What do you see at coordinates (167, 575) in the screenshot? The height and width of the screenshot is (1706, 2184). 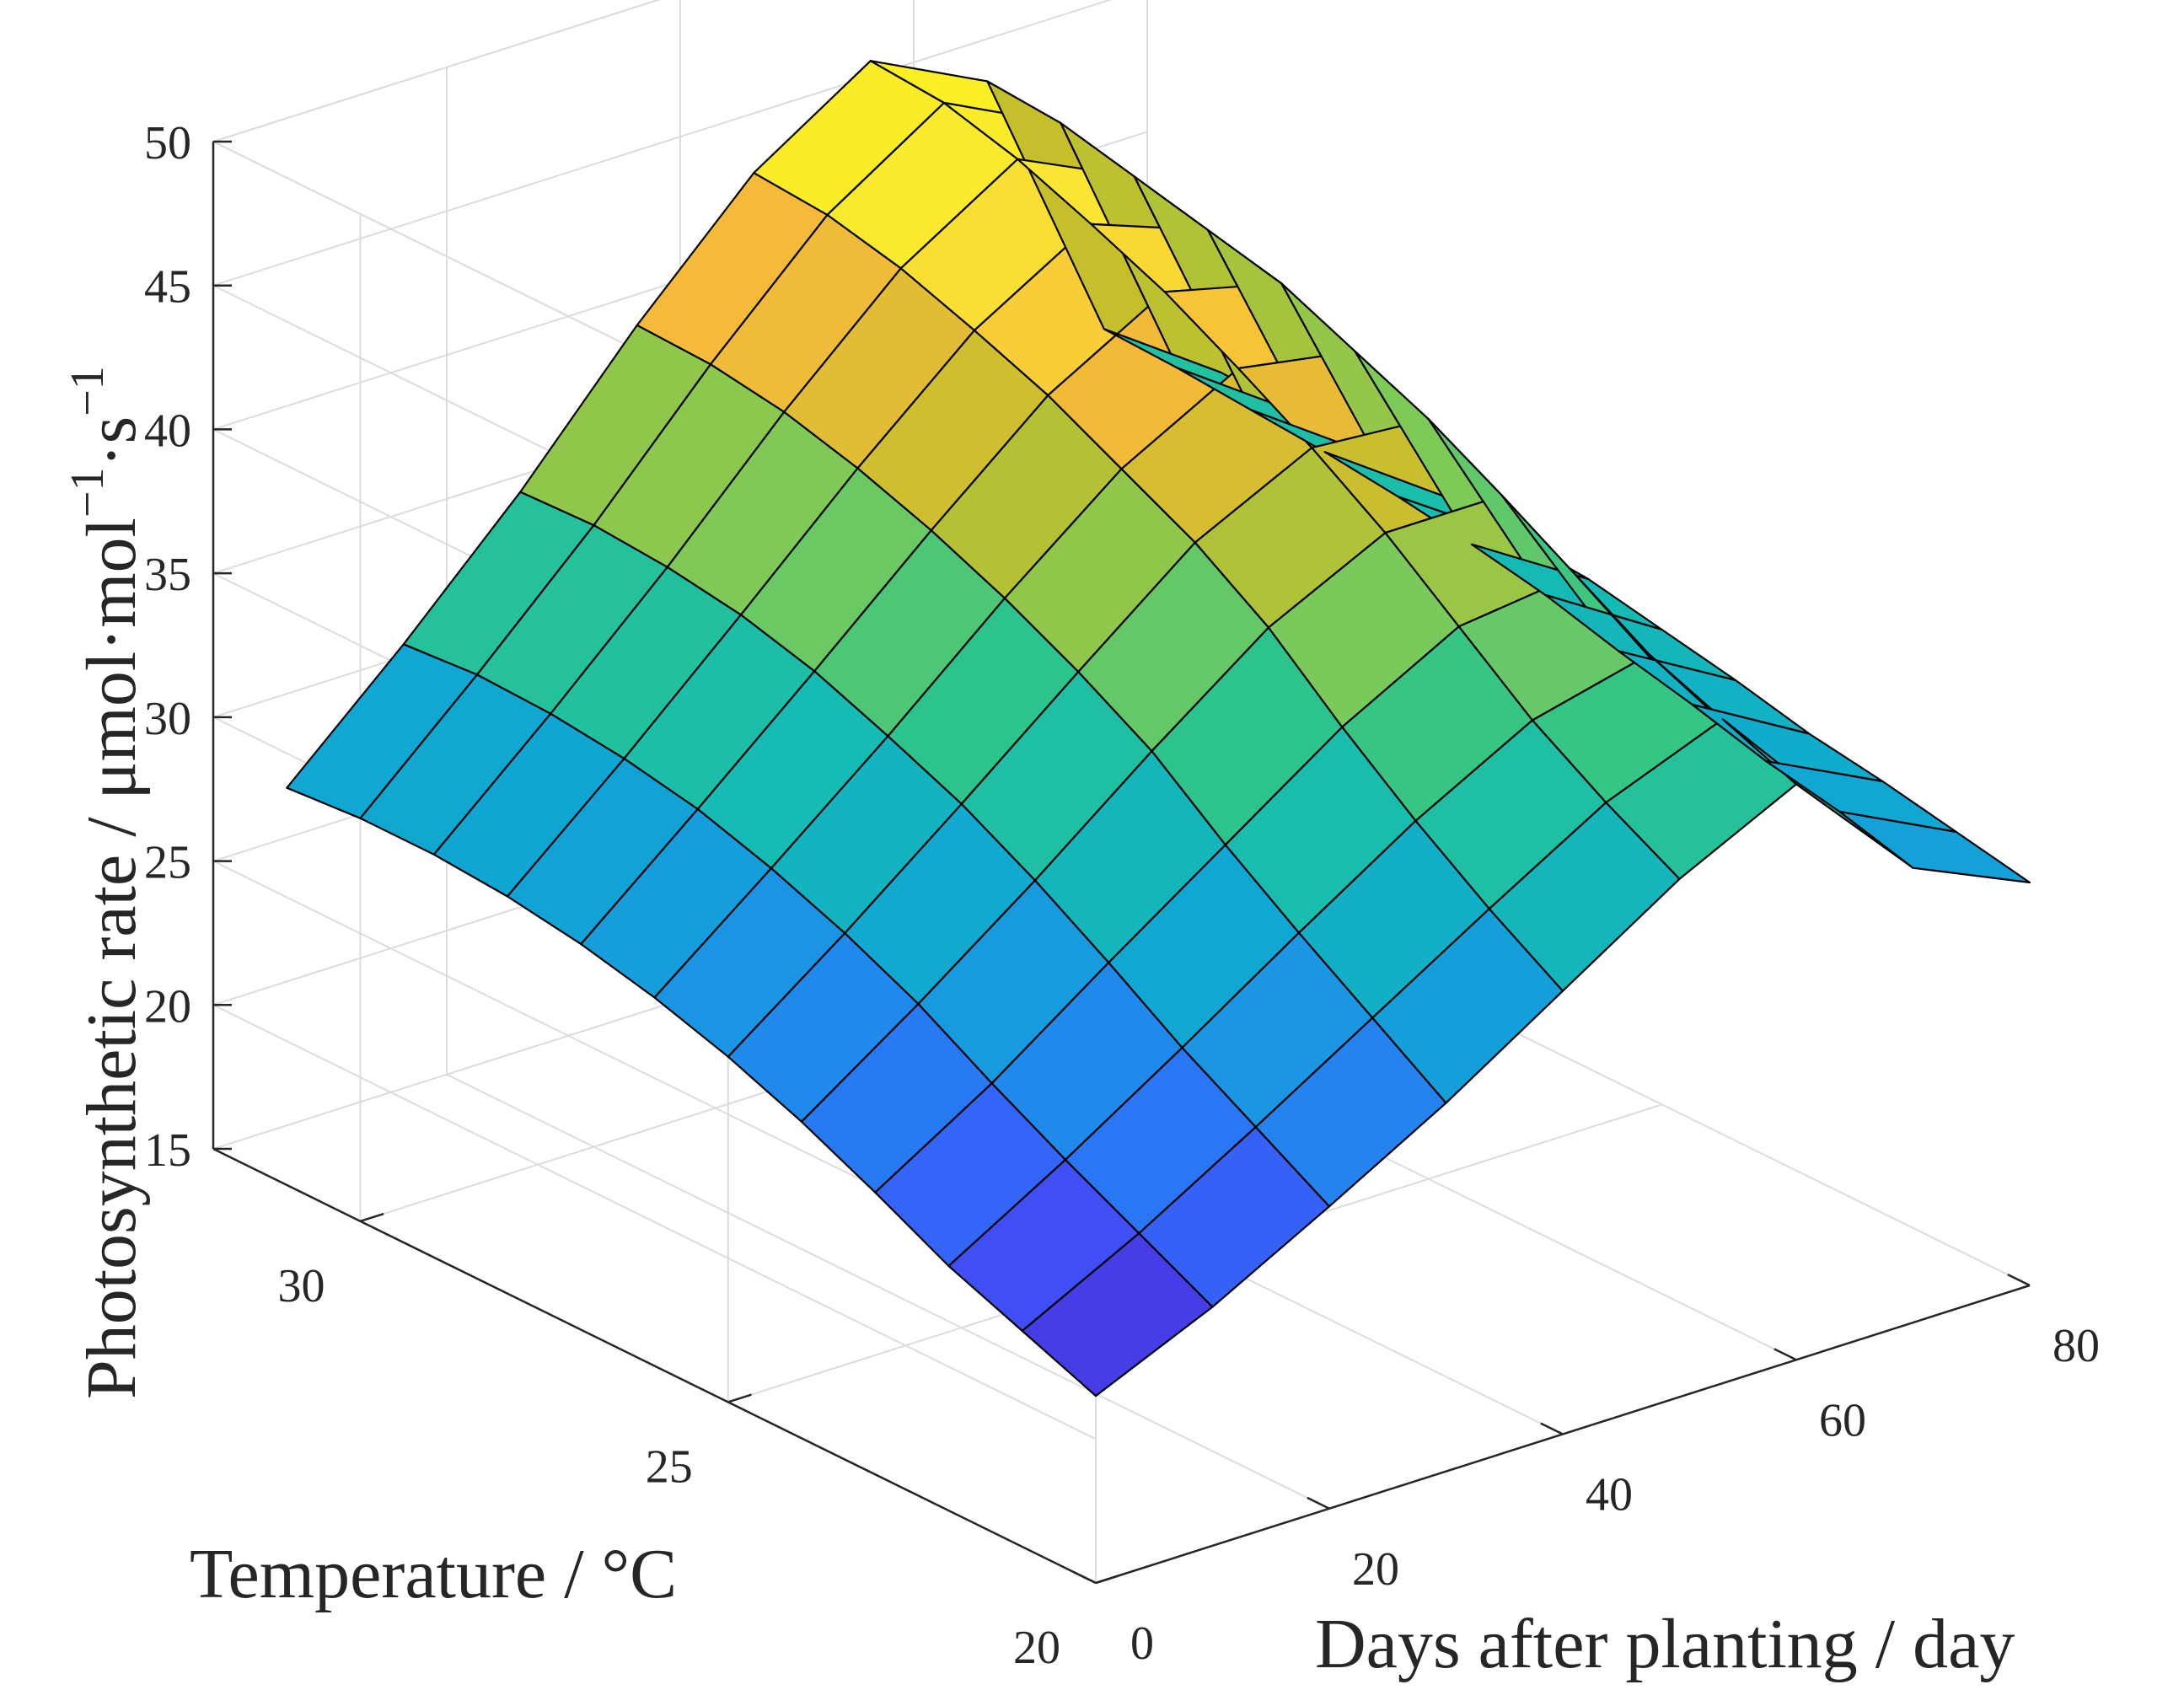 I see `z-tick-label-4: 35` at bounding box center [167, 575].